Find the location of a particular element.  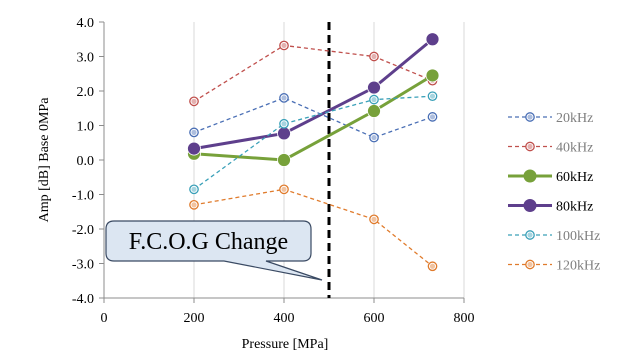

legend-item-40kHz: 40kHz is located at coordinates (550, 148).